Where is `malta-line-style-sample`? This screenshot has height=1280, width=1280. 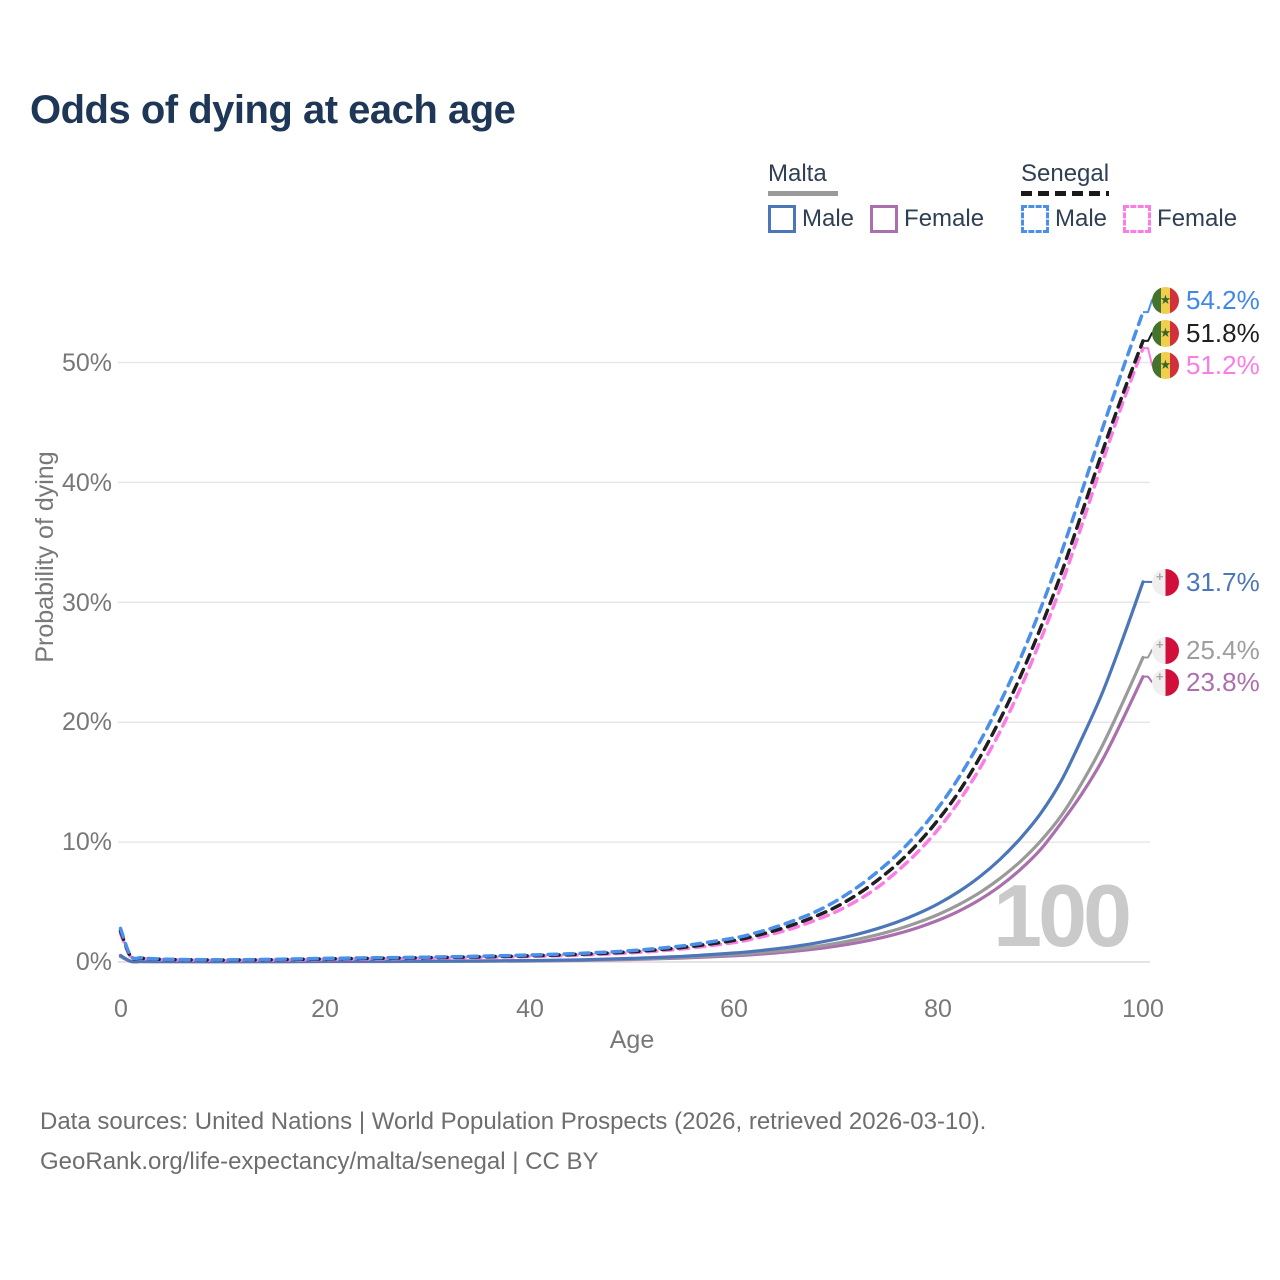
malta-line-style-sample is located at coordinates (803, 193).